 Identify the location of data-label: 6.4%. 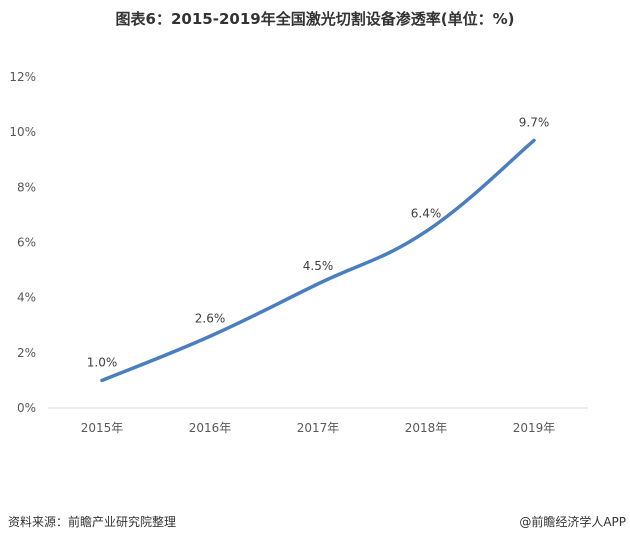
(426, 213).